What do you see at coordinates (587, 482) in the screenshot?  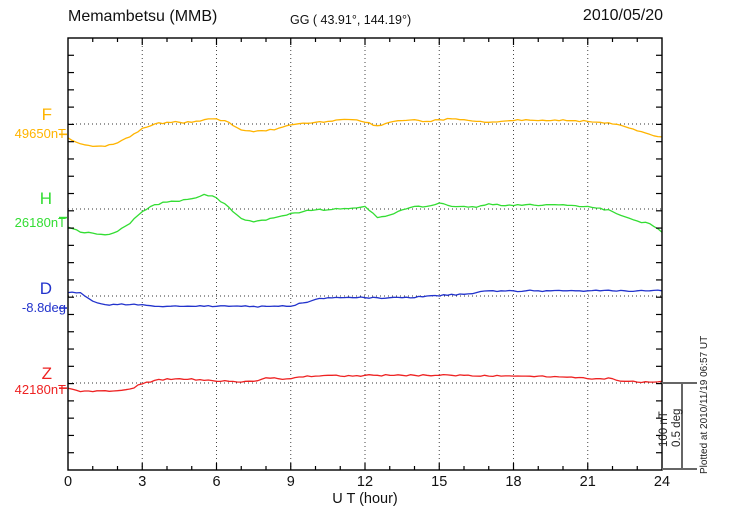 I see `x-tick-label-21: 21` at bounding box center [587, 482].